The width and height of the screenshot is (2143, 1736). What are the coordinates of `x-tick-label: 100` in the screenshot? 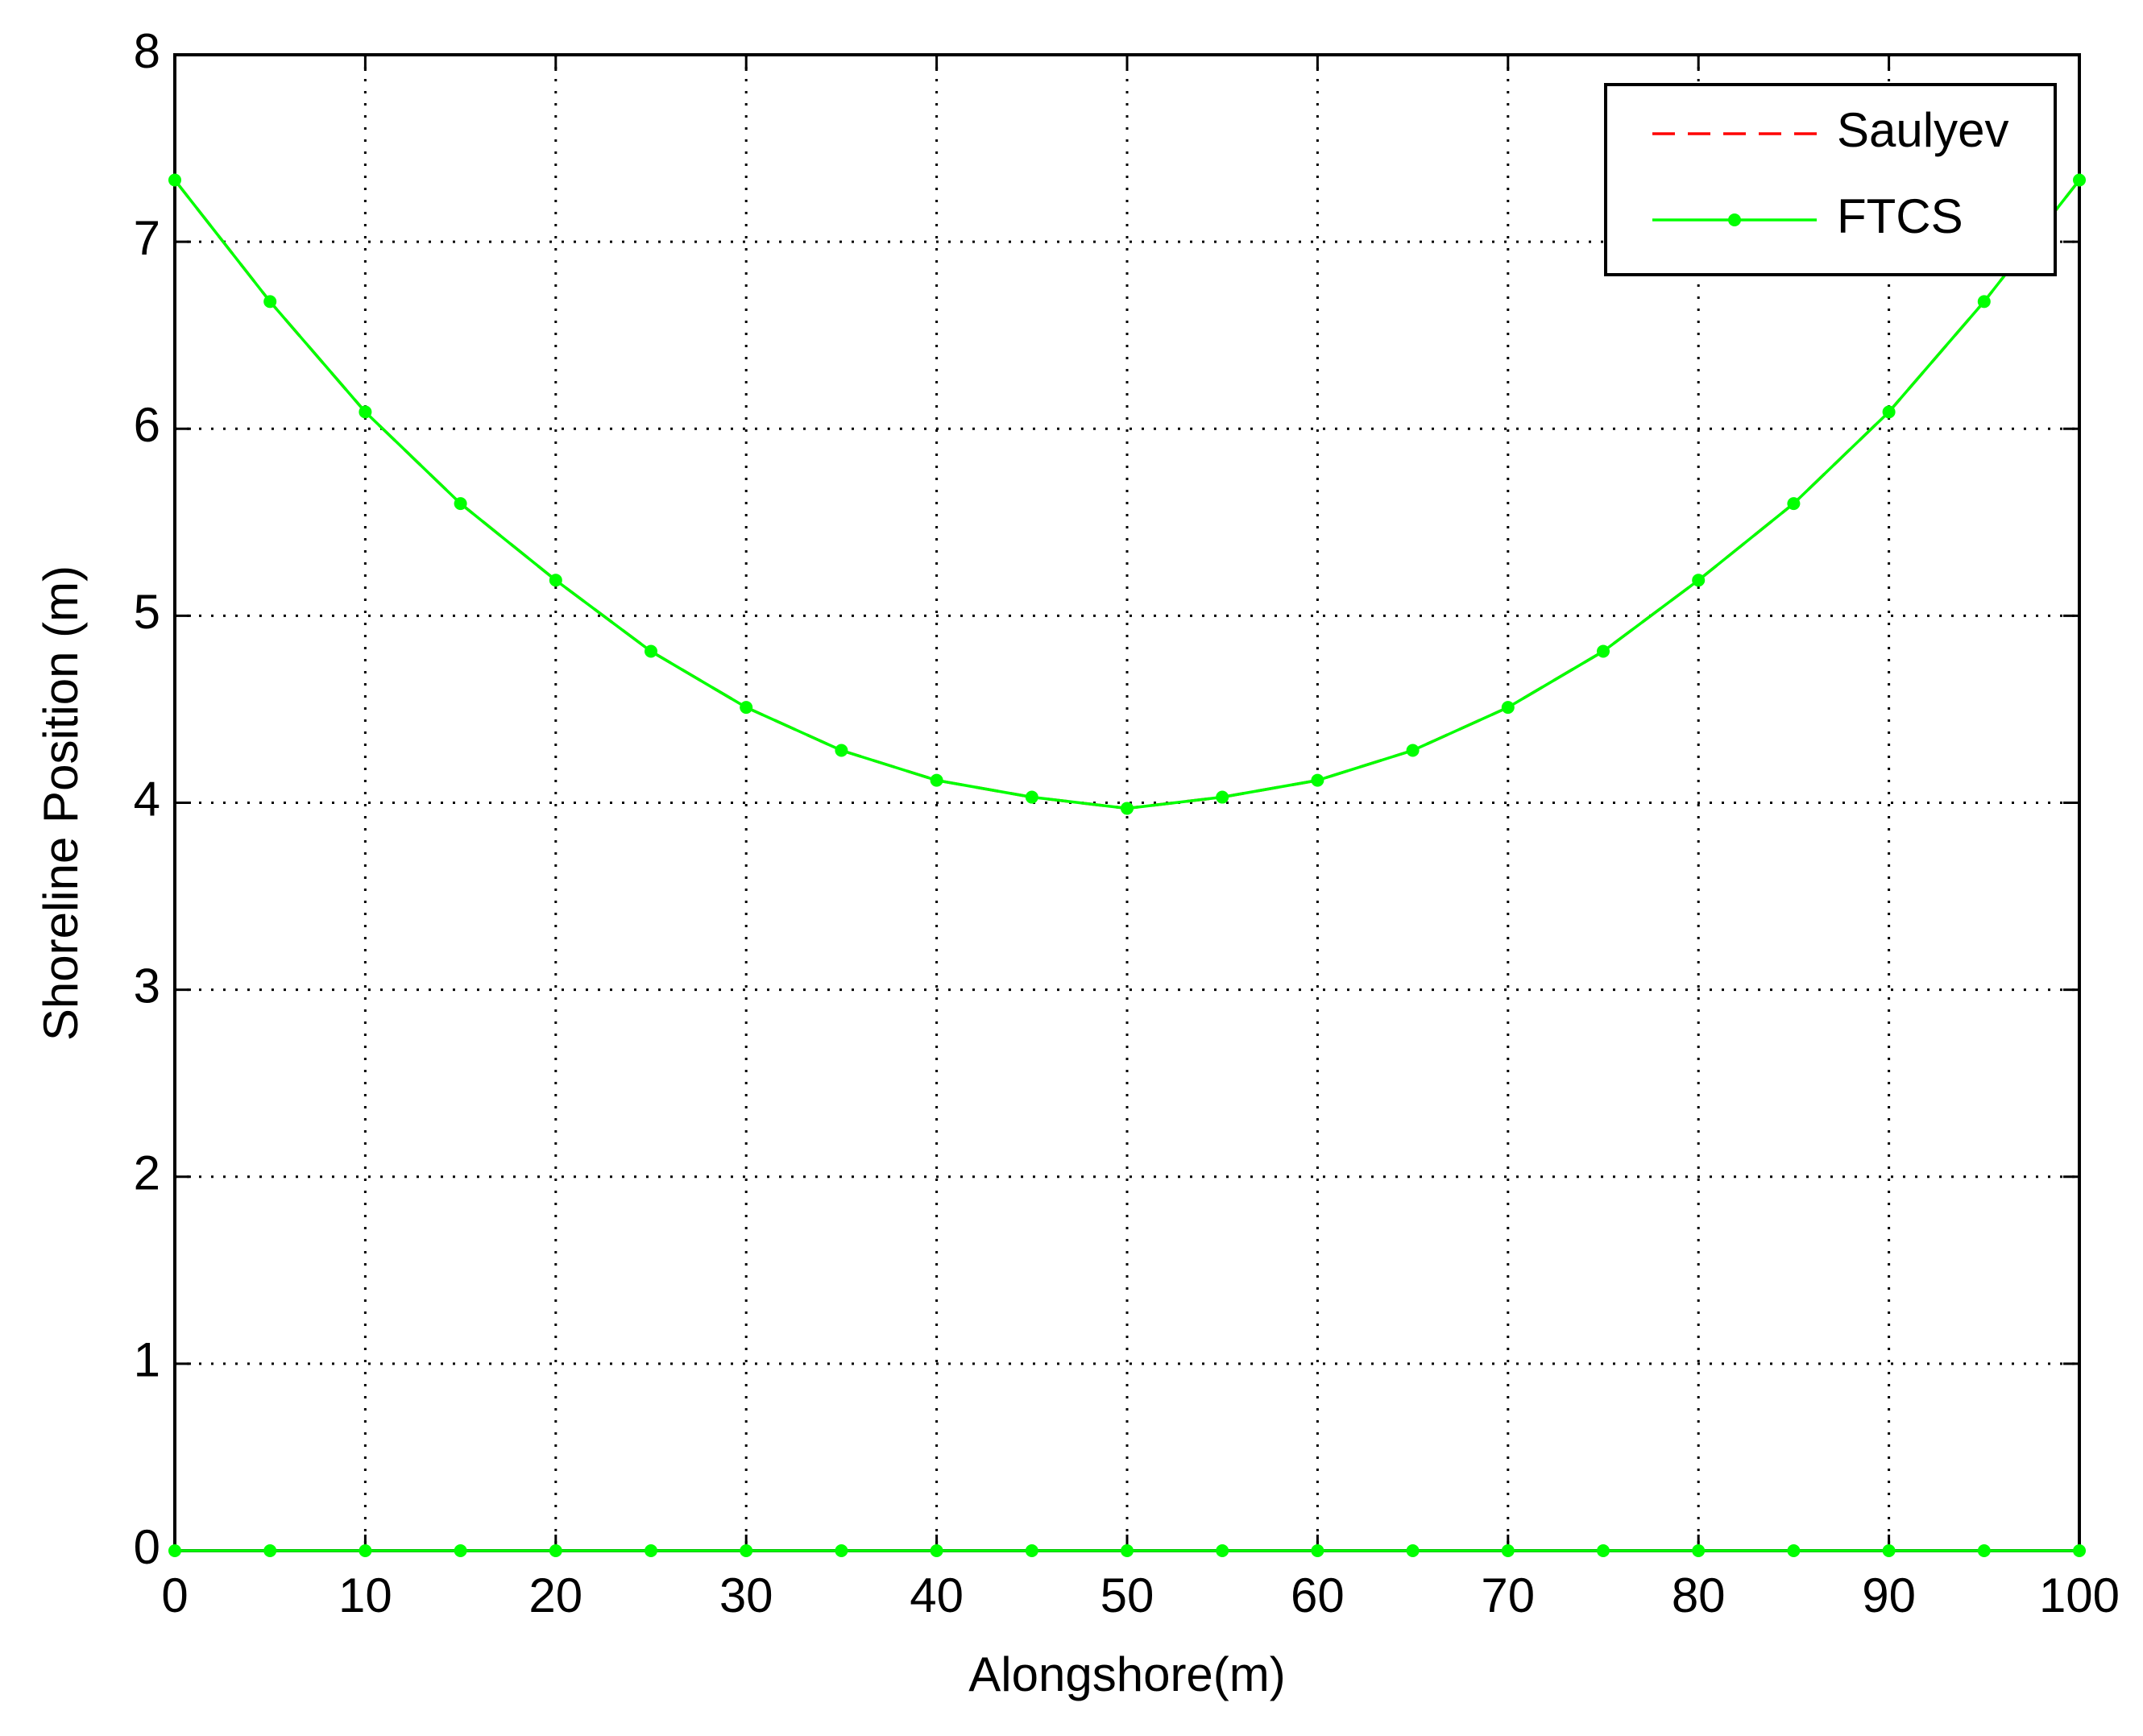 It's located at (2079, 1595).